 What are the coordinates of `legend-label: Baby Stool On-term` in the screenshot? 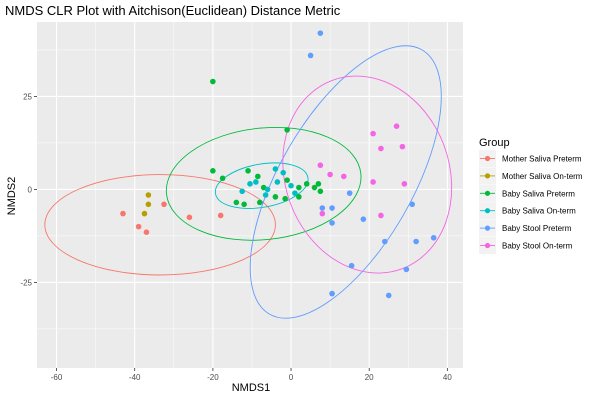 It's located at (537, 246).